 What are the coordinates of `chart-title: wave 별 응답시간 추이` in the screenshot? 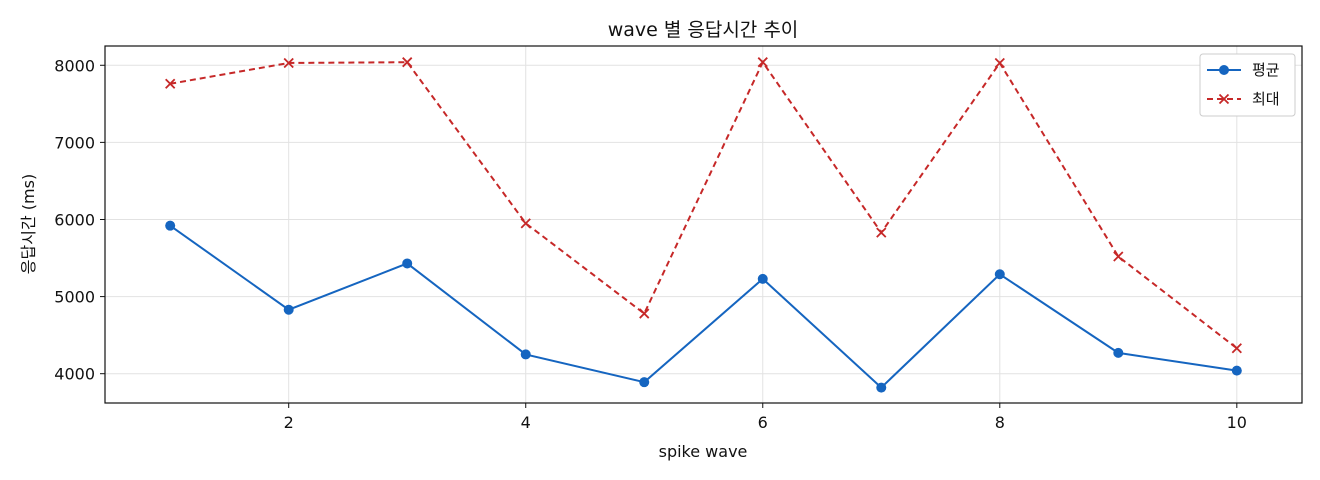 It's located at (703, 30).